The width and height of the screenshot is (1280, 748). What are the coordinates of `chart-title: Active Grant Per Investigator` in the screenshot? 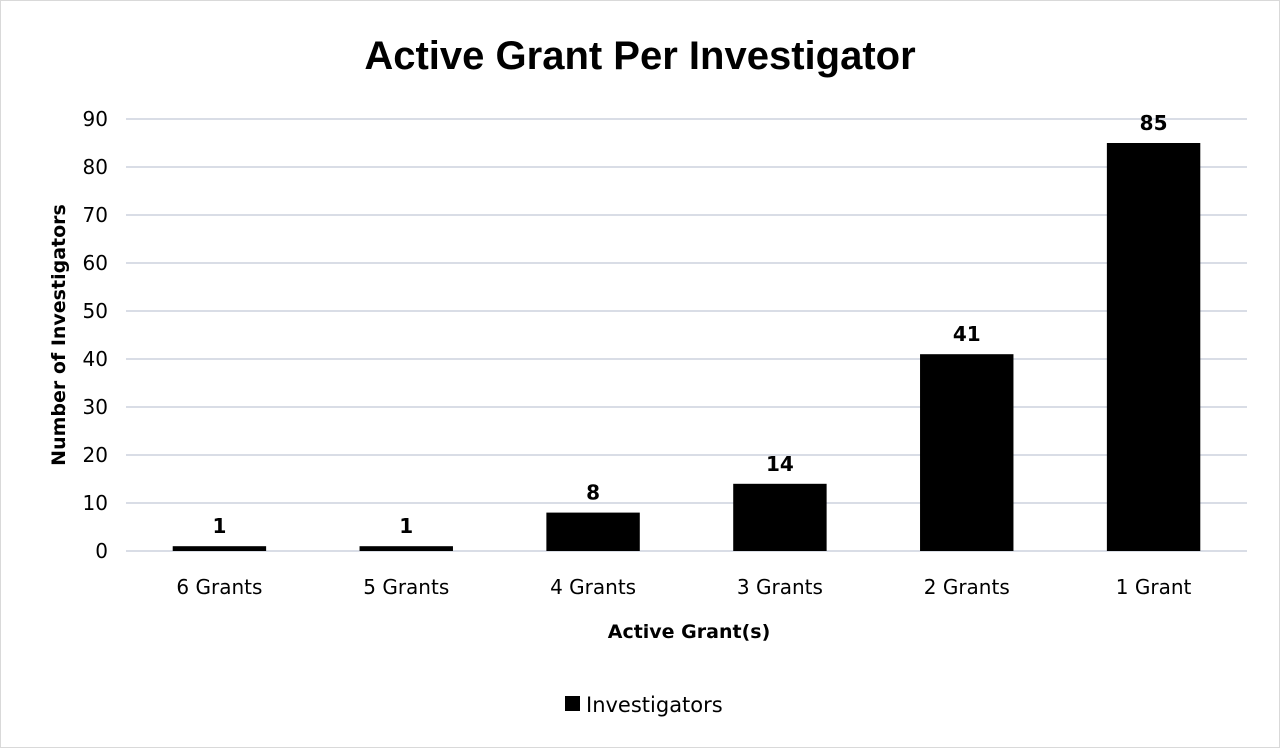 It's located at (639, 56).